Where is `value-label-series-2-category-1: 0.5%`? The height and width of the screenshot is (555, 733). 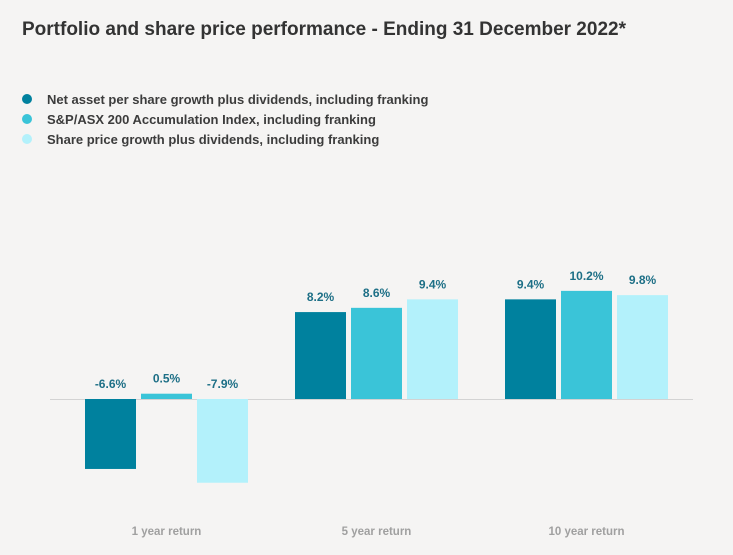 value-label-series-2-category-1: 0.5% is located at coordinates (167, 379).